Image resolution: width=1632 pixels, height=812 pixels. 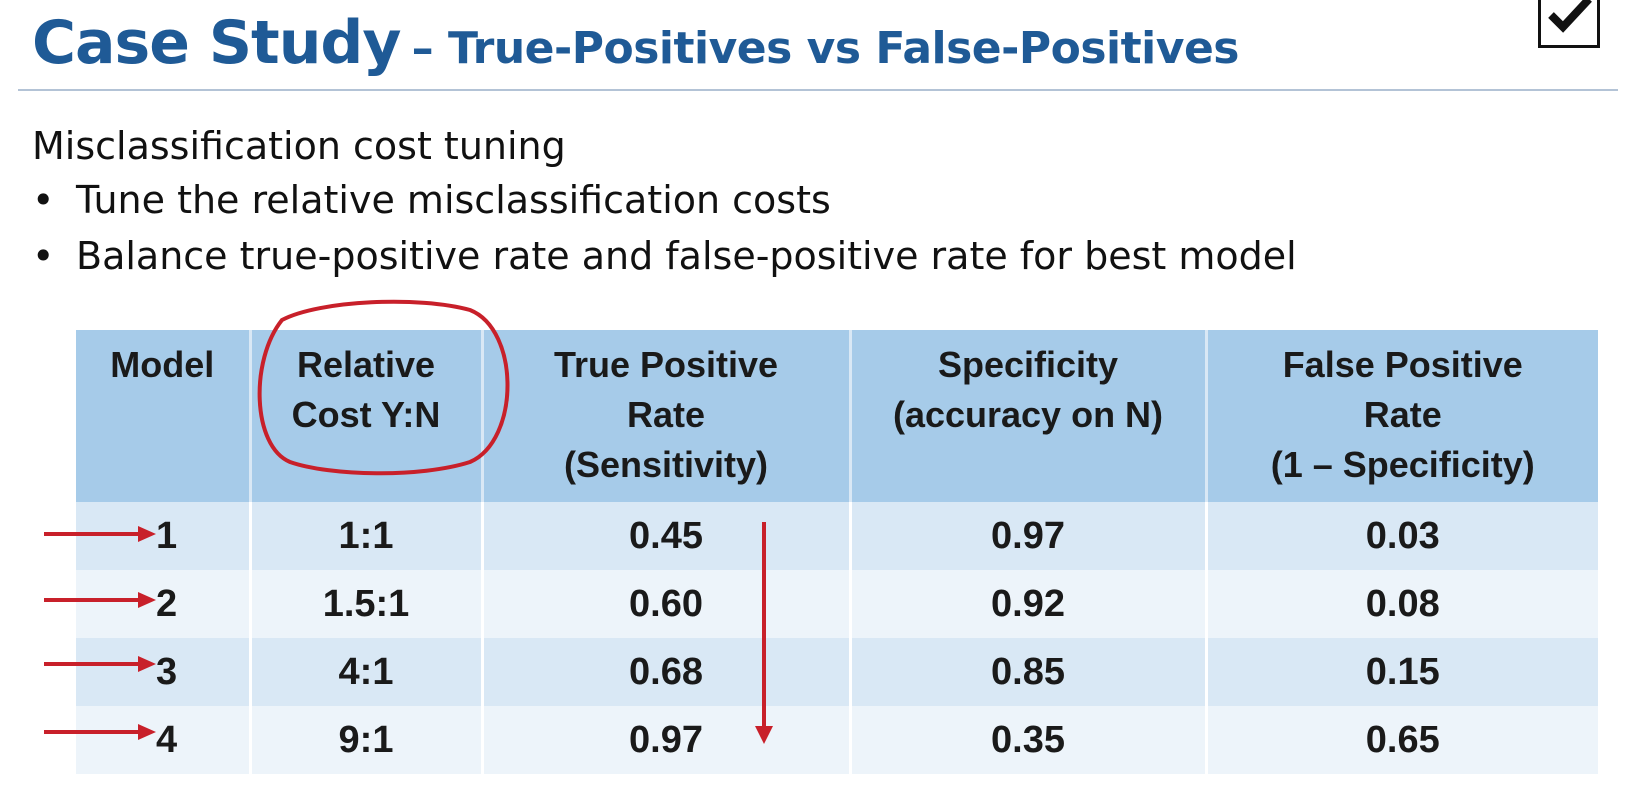 I want to click on header-label: Model, so click(x=162, y=364).